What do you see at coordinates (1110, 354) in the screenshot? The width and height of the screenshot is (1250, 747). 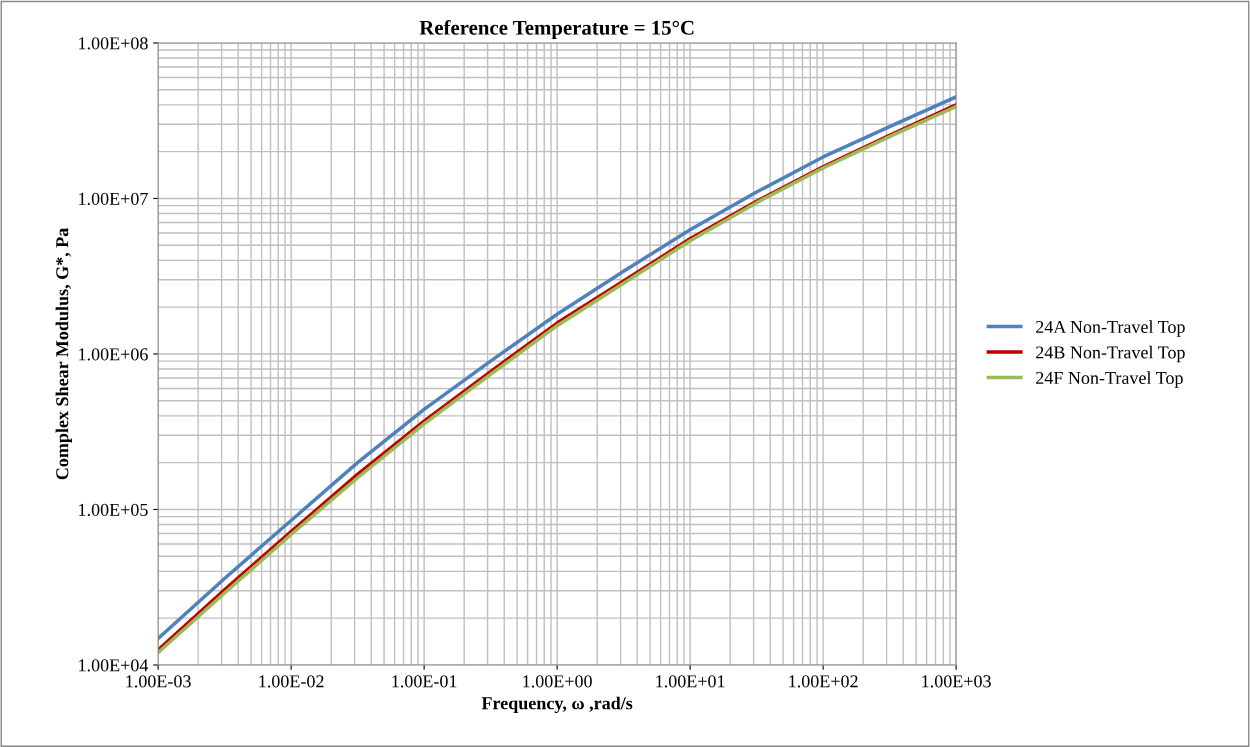 I see `legend-label: 24B Non-Travel Top` at bounding box center [1110, 354].